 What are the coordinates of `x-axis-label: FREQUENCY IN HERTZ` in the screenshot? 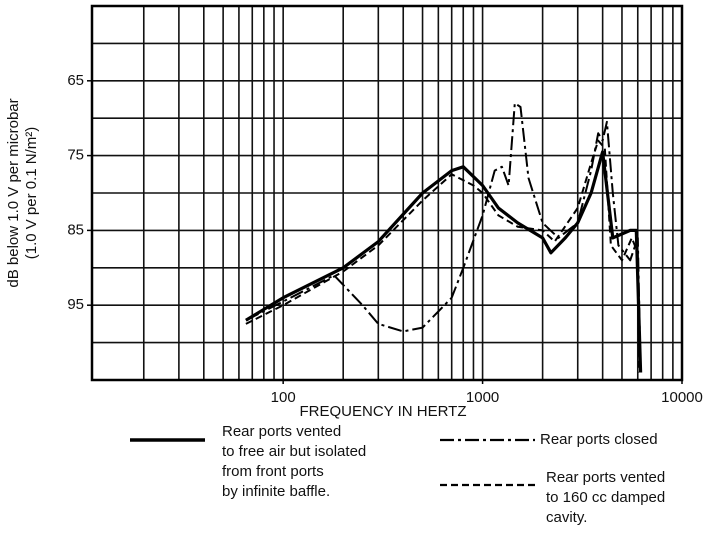 It's located at (383, 411).